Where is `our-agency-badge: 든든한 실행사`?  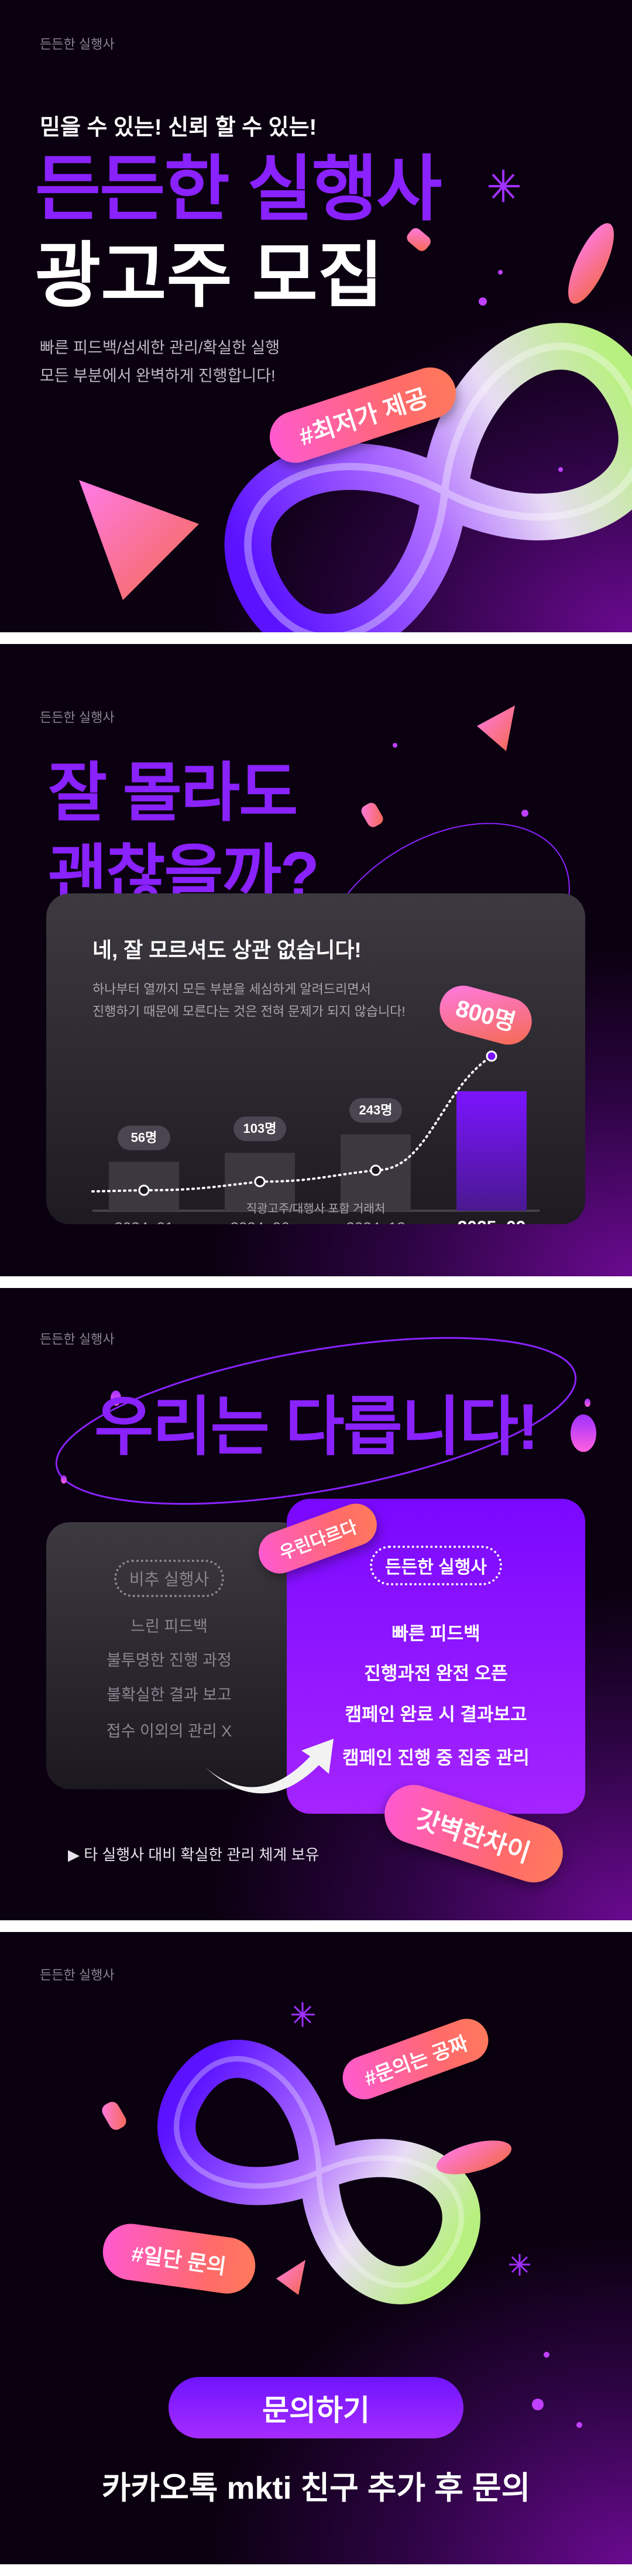 our-agency-badge: 든든한 실행사 is located at coordinates (436, 1565).